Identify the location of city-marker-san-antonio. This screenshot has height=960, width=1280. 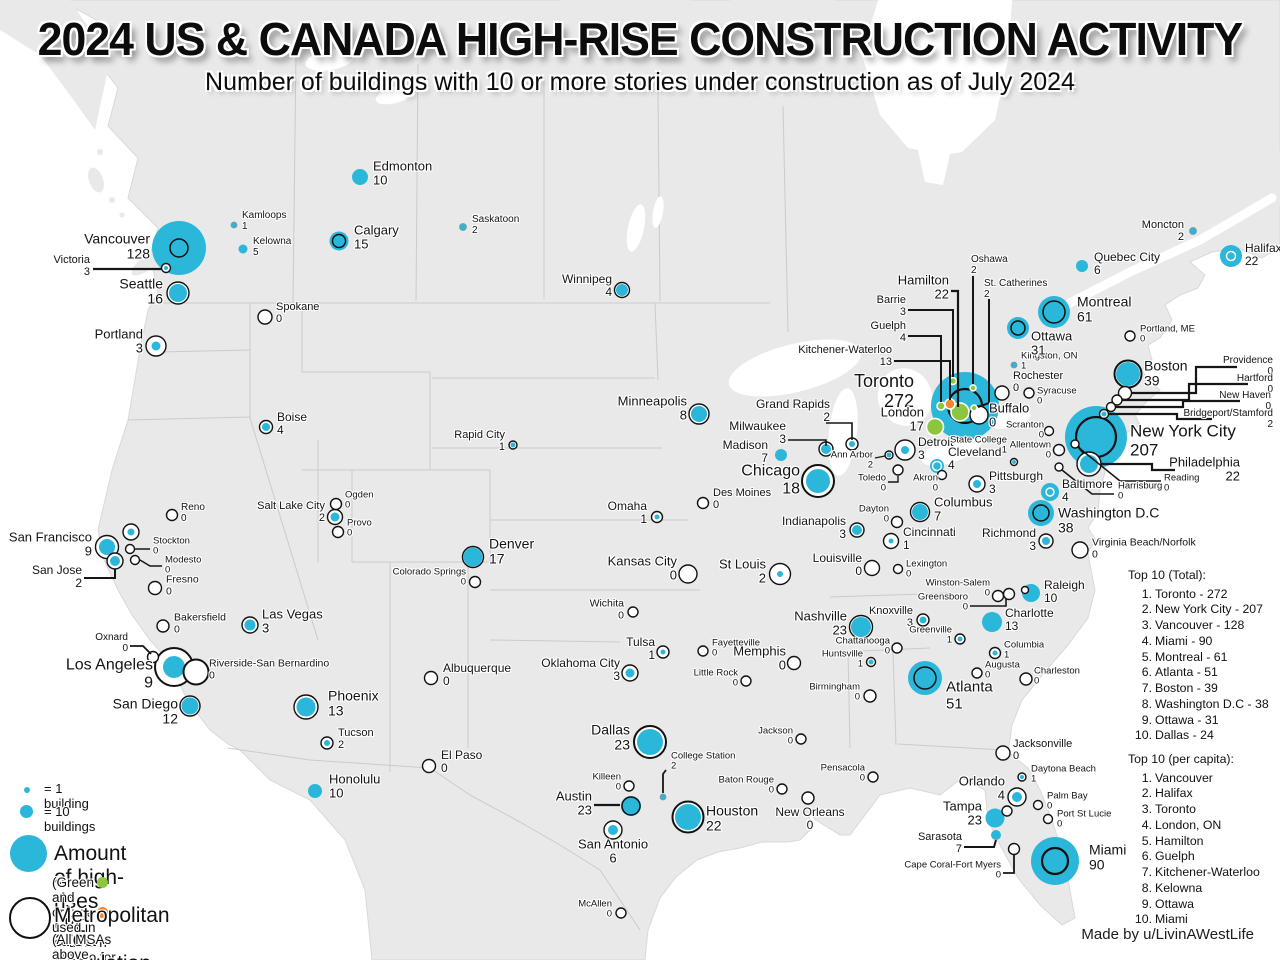
(613, 830).